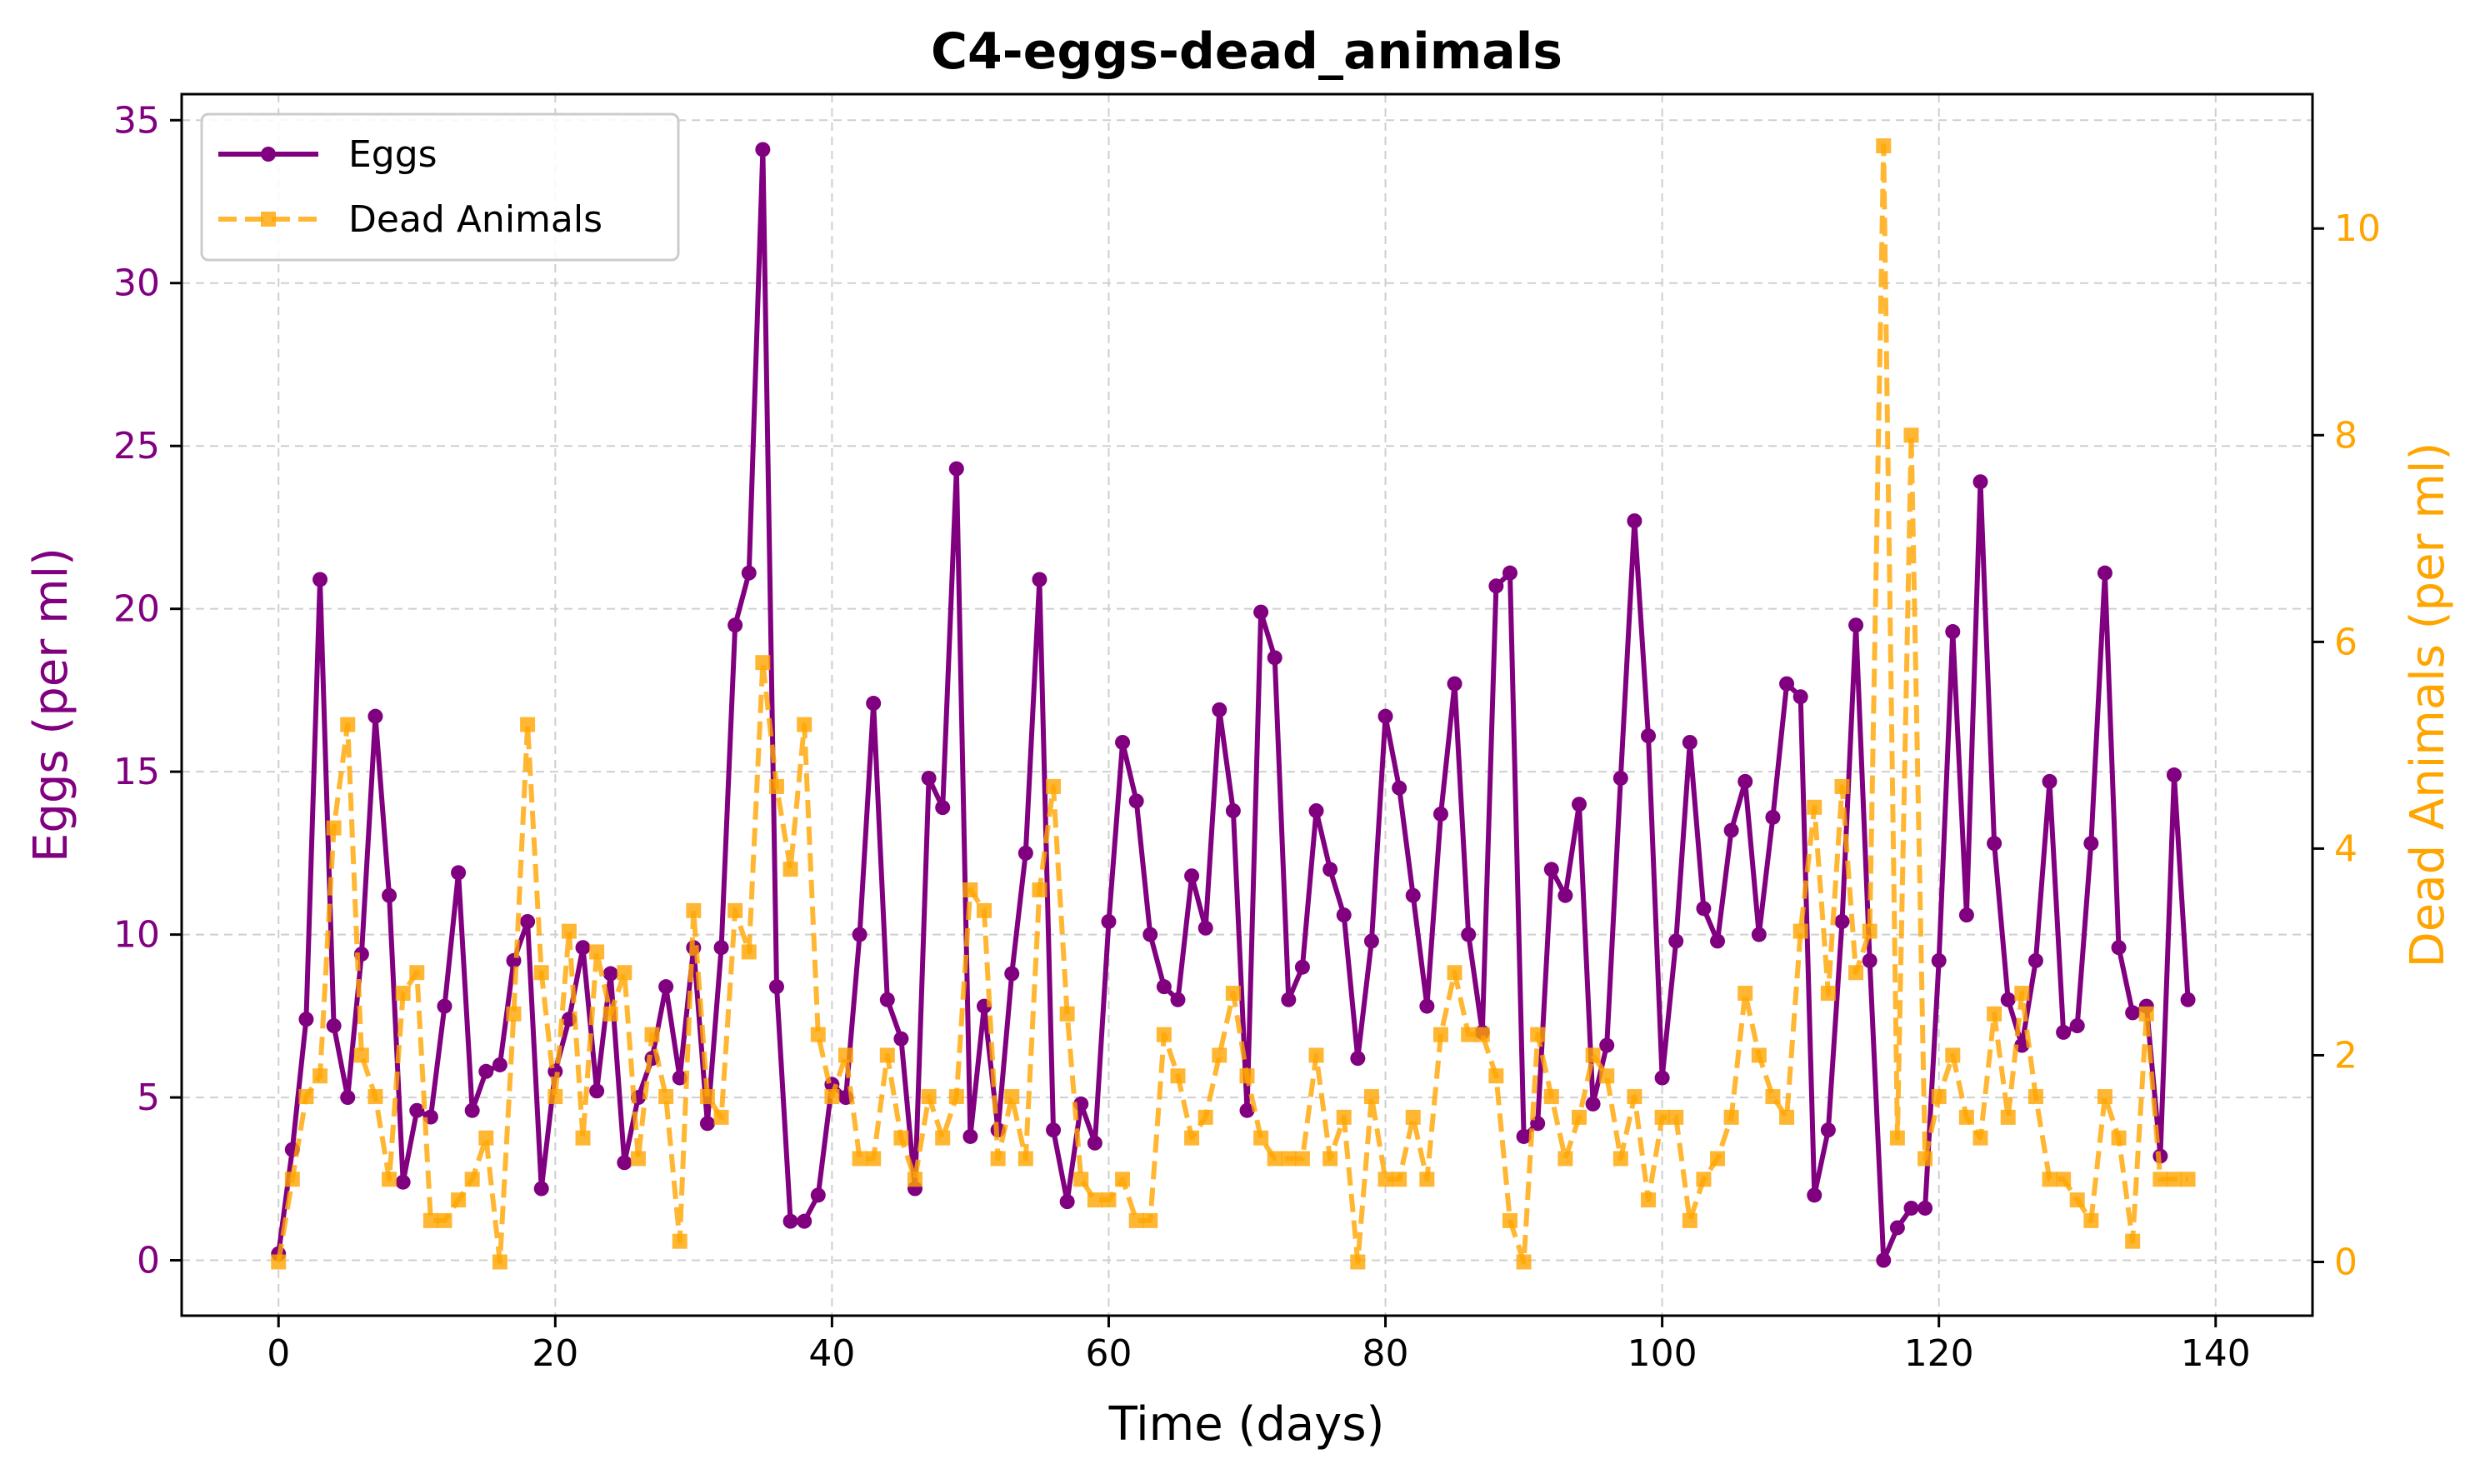 This screenshot has height=1484, width=2485. I want to click on y-tick-label-right: 2, so click(2346, 1055).